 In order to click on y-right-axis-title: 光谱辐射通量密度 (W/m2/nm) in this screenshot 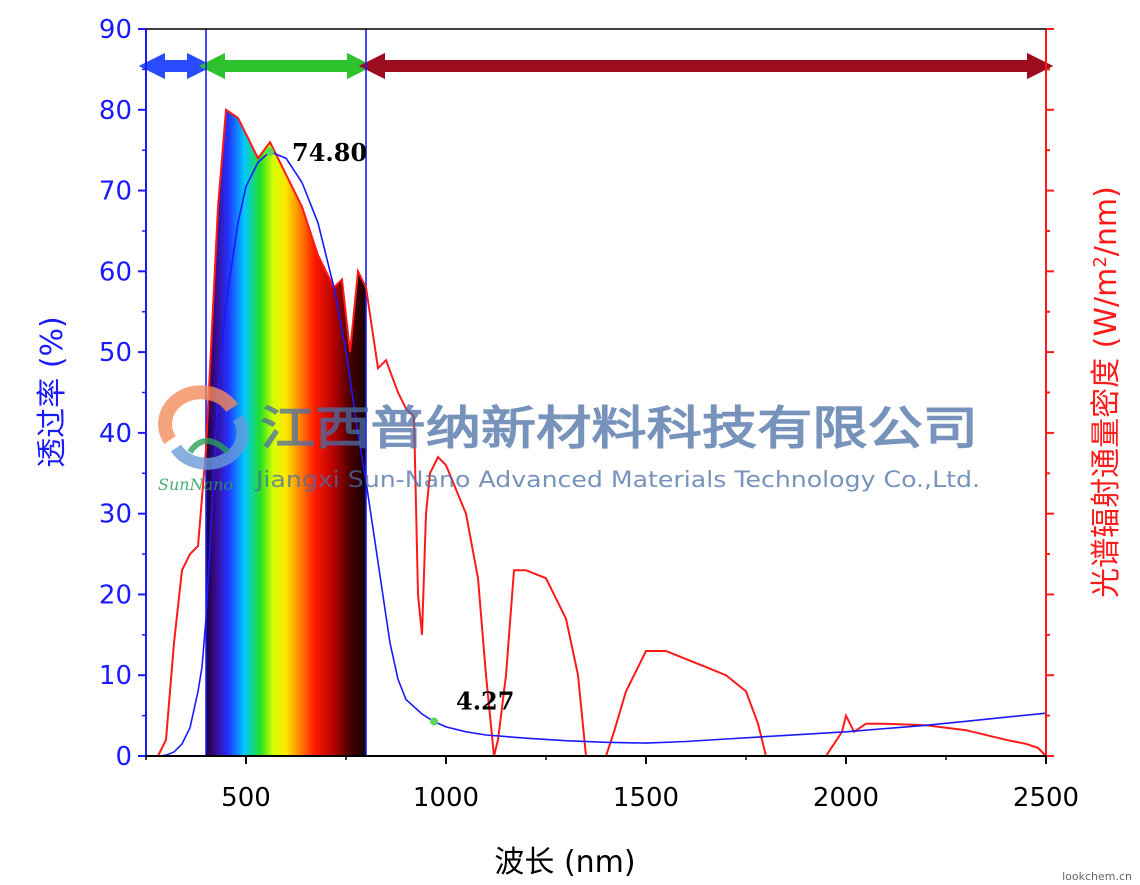, I will do `click(1106, 392)`.